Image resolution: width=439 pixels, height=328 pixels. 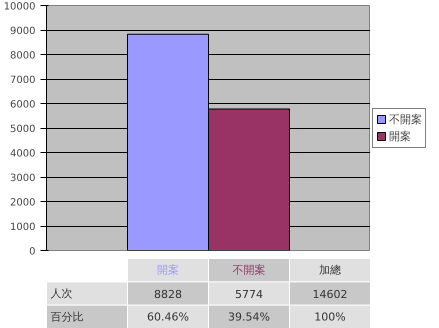 I want to click on text: 5774, so click(x=249, y=294).